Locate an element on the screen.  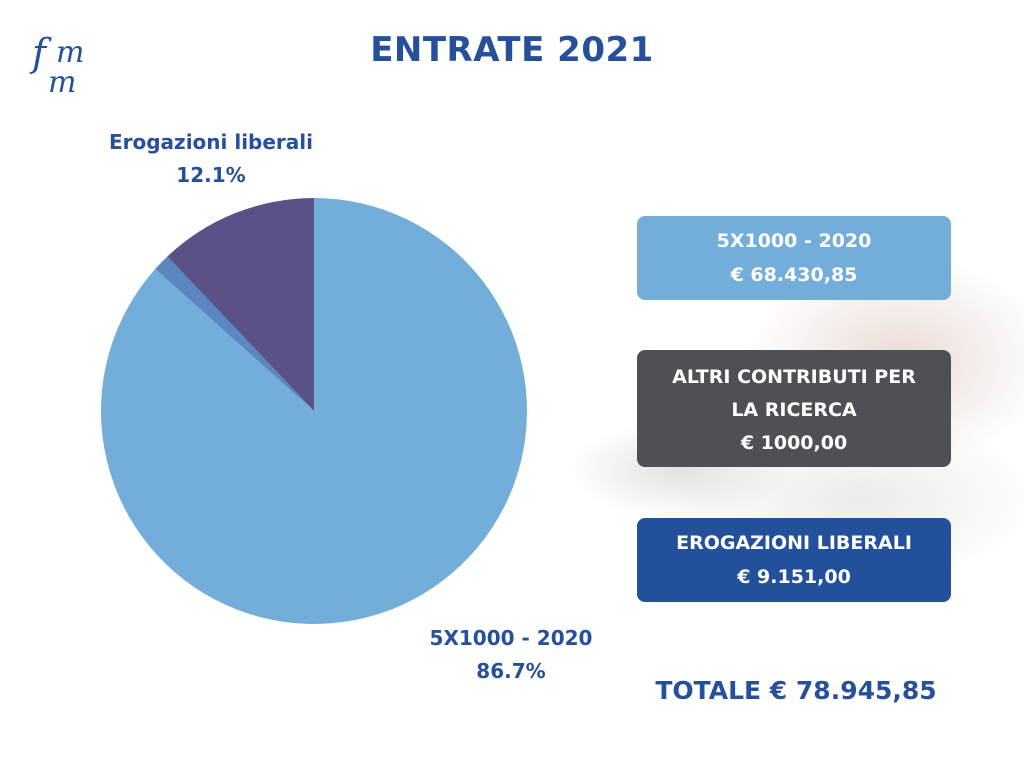
page-title: ENTRATE 2021 is located at coordinates (512, 50).